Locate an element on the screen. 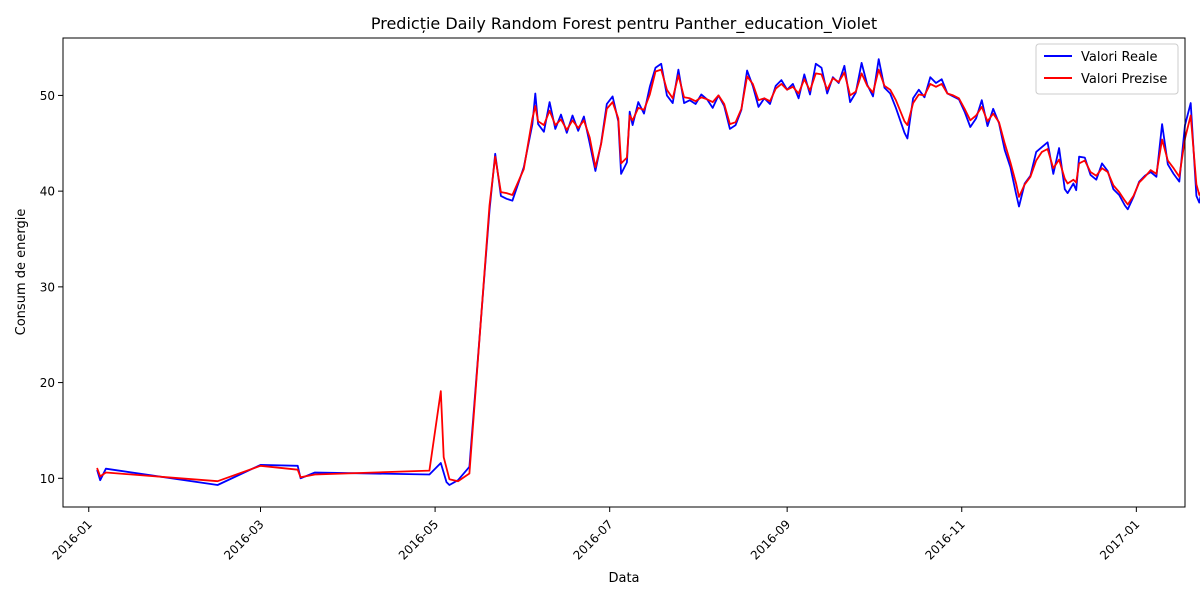 The height and width of the screenshot is (600, 1200). y-axis: 10 20 30 40 50 is located at coordinates (51, 287).